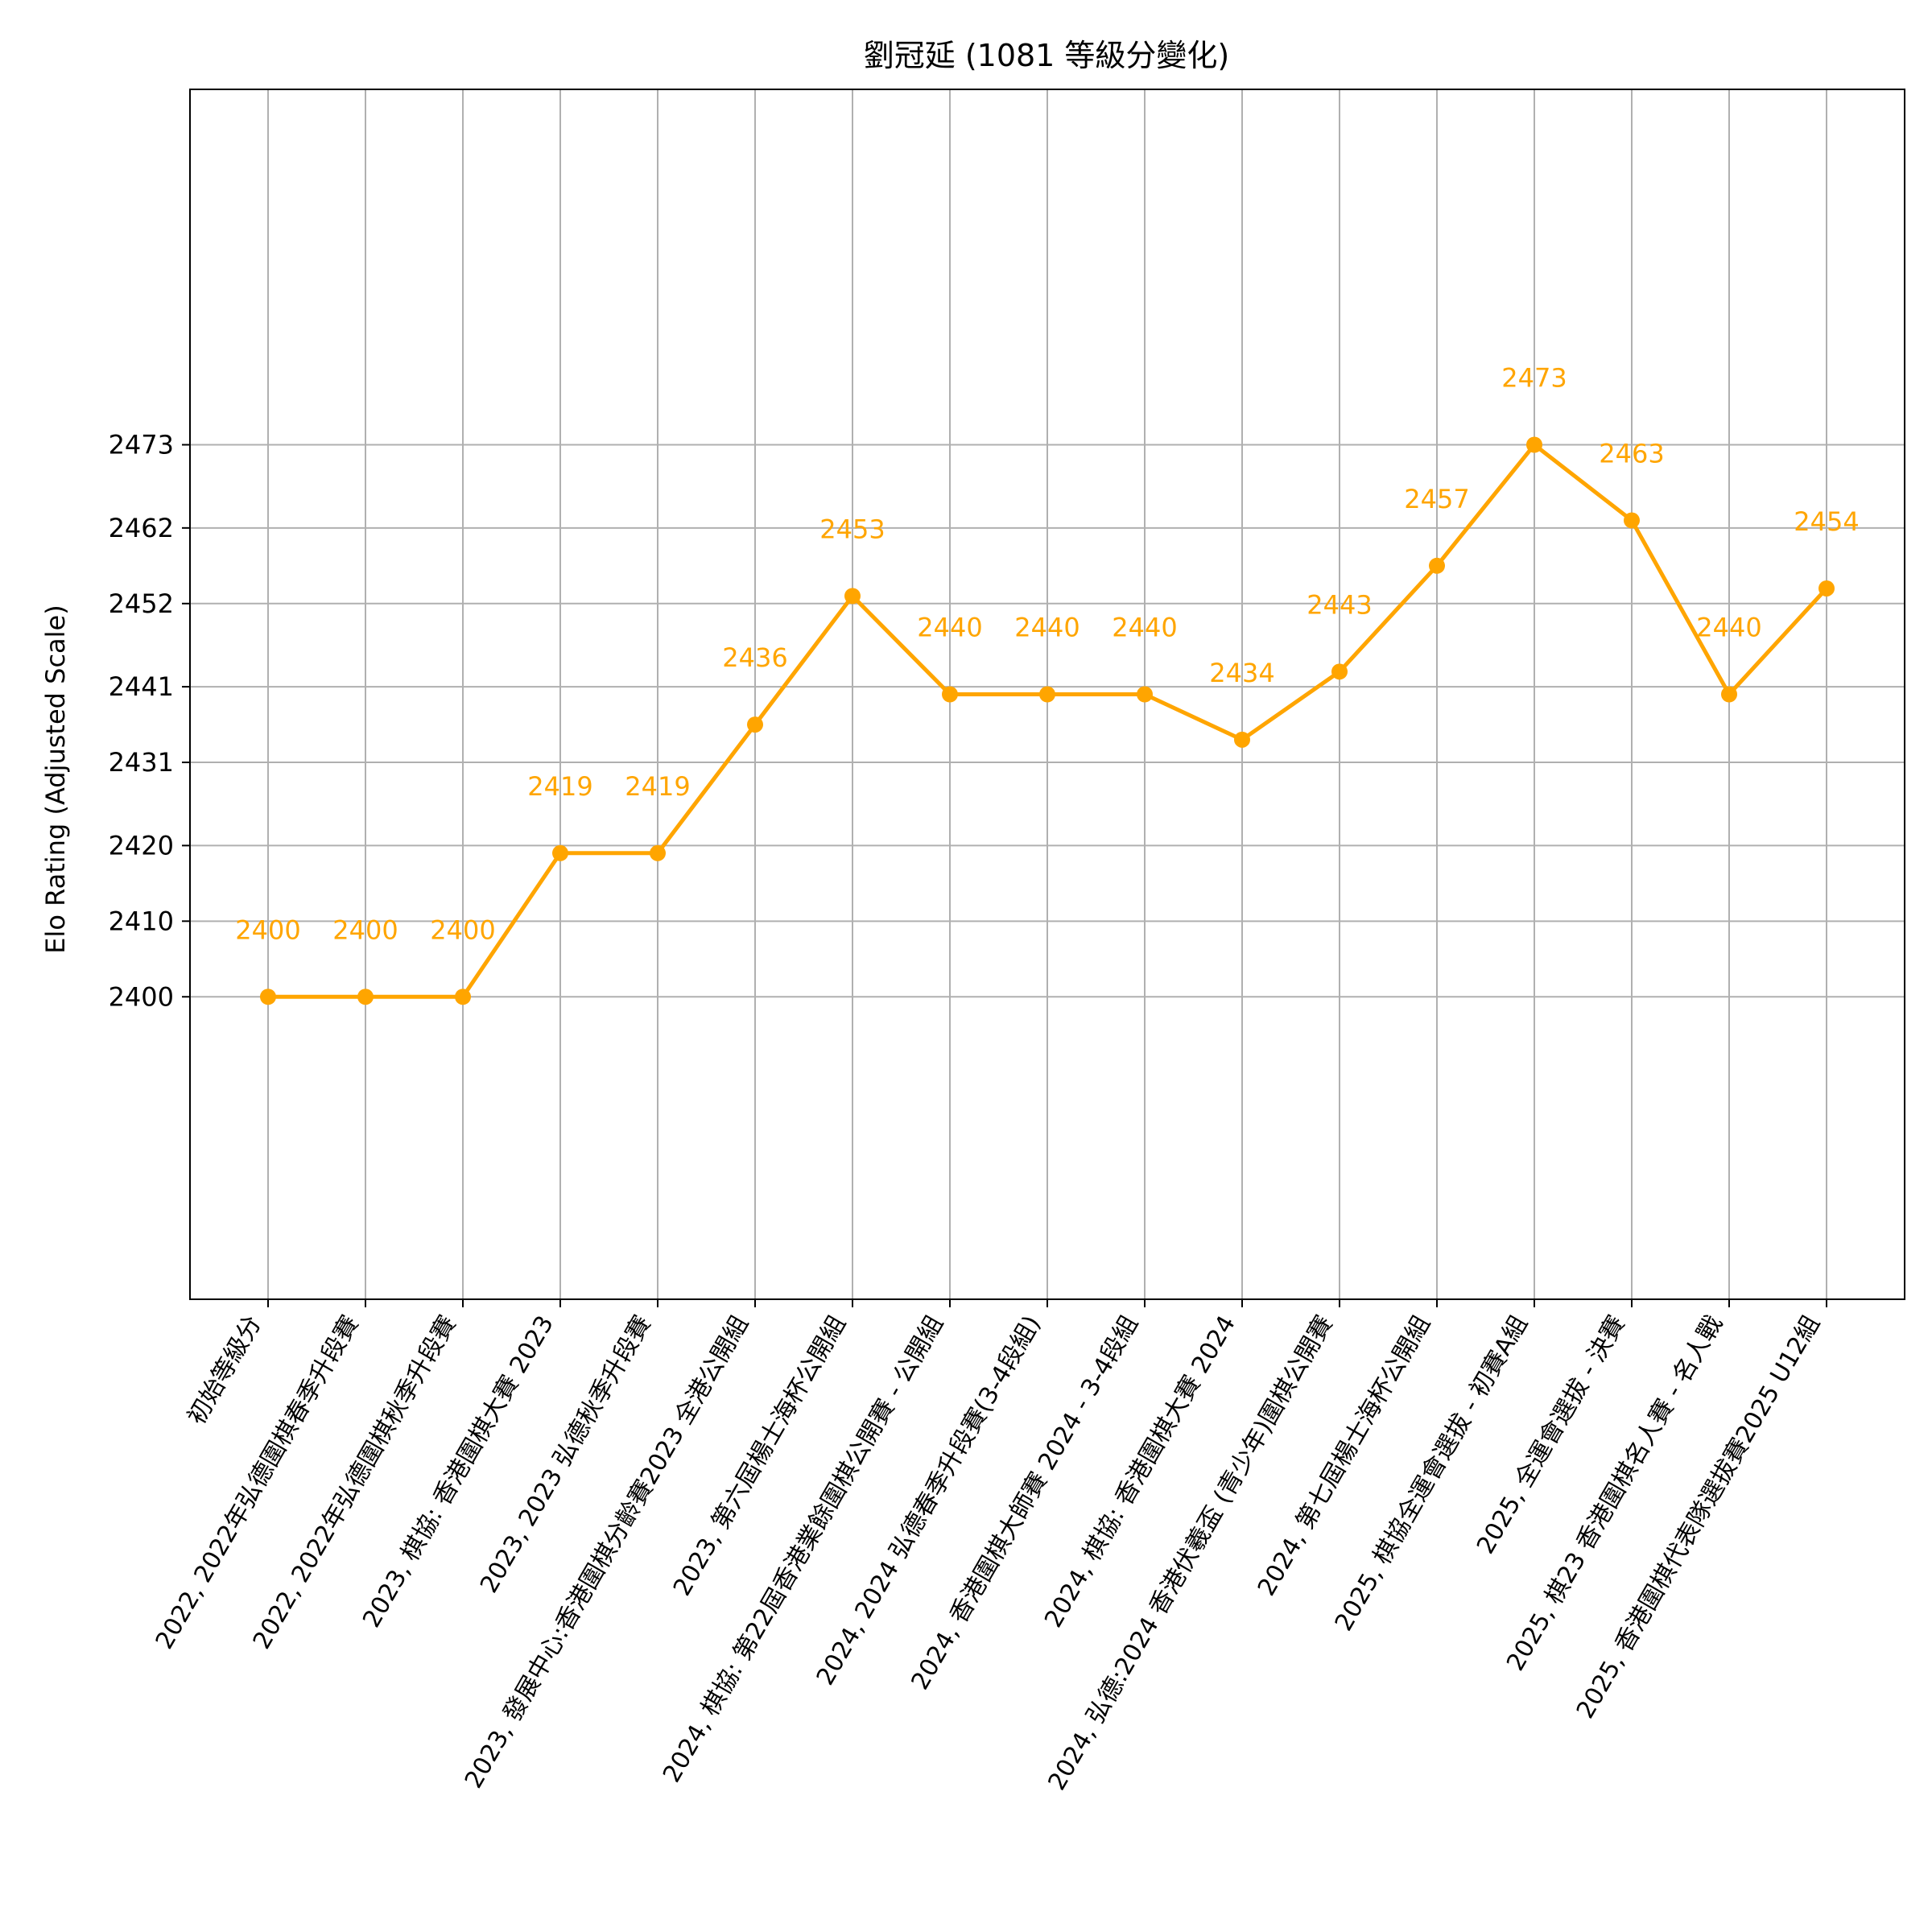  I want to click on y-tick-label: 2400, so click(141, 996).